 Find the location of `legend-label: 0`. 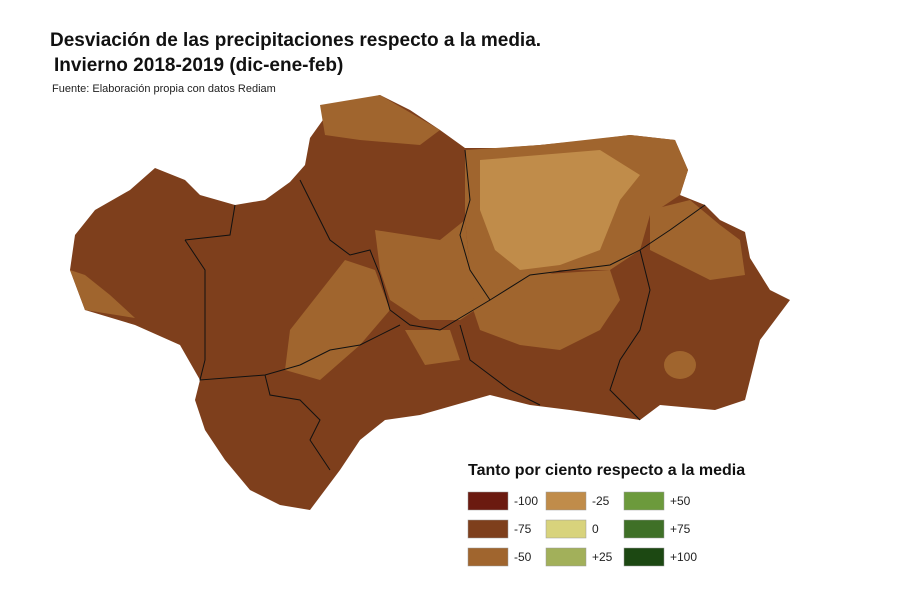

legend-label: 0 is located at coordinates (595, 529).